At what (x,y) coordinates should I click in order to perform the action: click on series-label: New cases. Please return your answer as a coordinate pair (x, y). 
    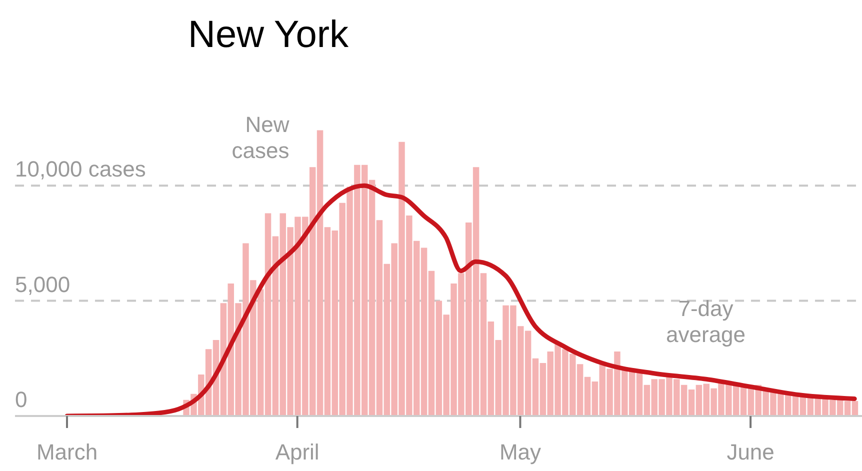
    Looking at the image, I should click on (260, 138).